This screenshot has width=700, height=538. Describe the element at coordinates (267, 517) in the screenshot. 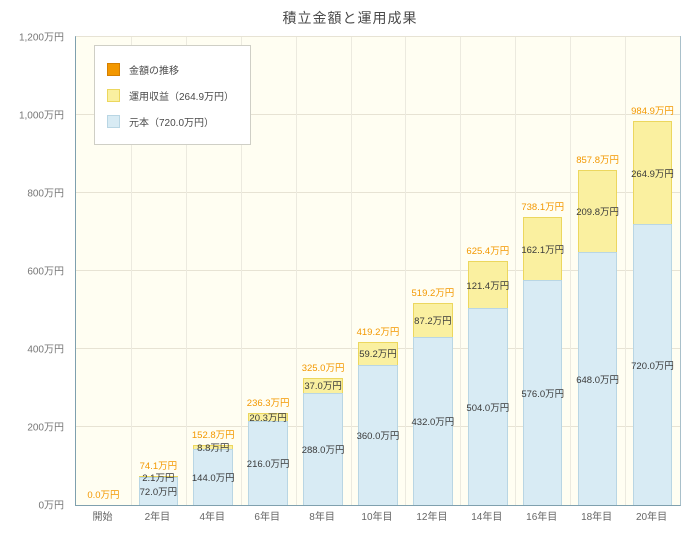

I see `x-tick-label: 6年目` at that location.